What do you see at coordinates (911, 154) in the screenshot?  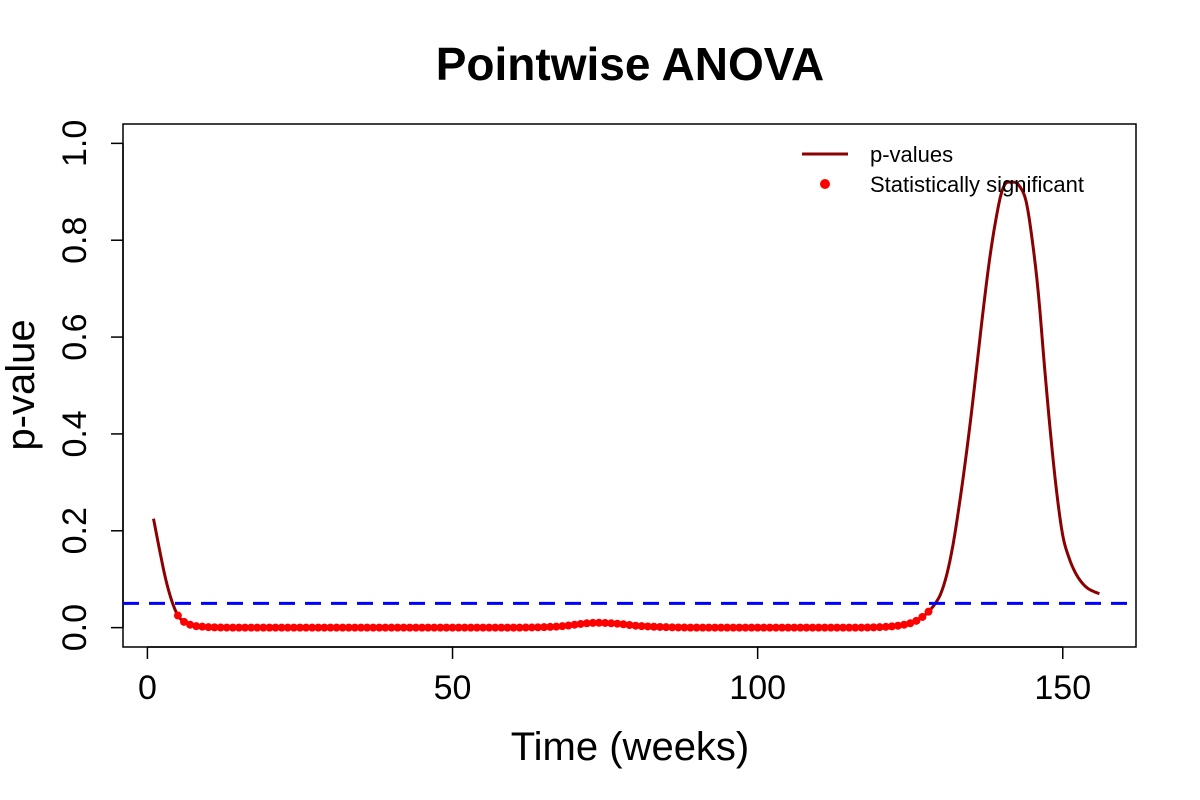 I see `legend-line-label: p-values` at bounding box center [911, 154].